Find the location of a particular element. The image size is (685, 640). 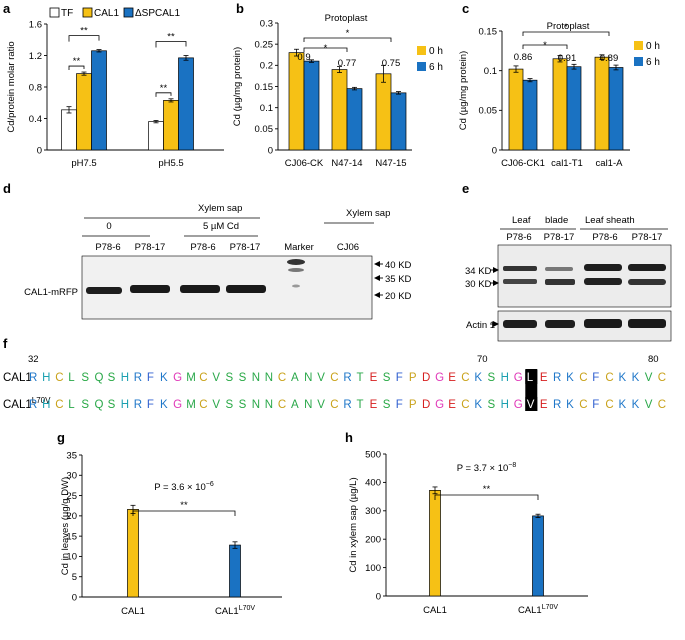

blot-e-actin-label: Actin 1 is located at coordinates (480, 325).